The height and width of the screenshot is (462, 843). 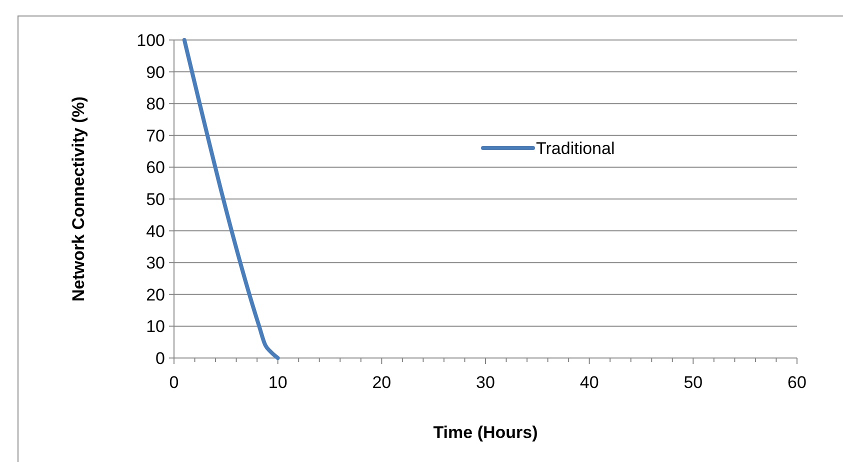 I want to click on x-tick-label: 20, so click(x=382, y=382).